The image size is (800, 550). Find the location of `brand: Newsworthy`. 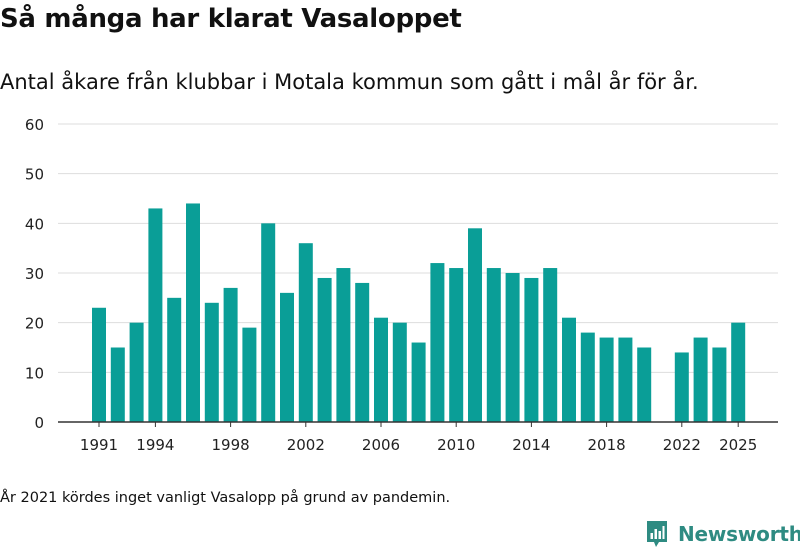

brand: Newsworthy is located at coordinates (722, 534).